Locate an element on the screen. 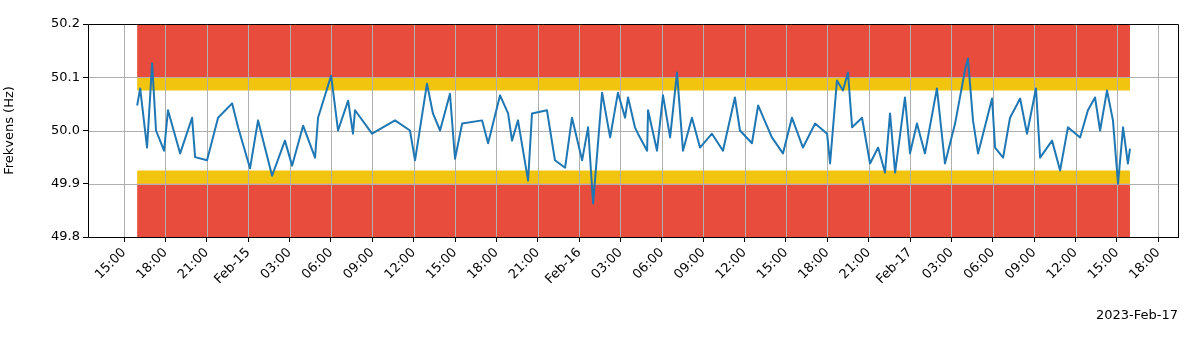 This screenshot has width=1200, height=338. y-tick-label: 50.1 is located at coordinates (65, 76).